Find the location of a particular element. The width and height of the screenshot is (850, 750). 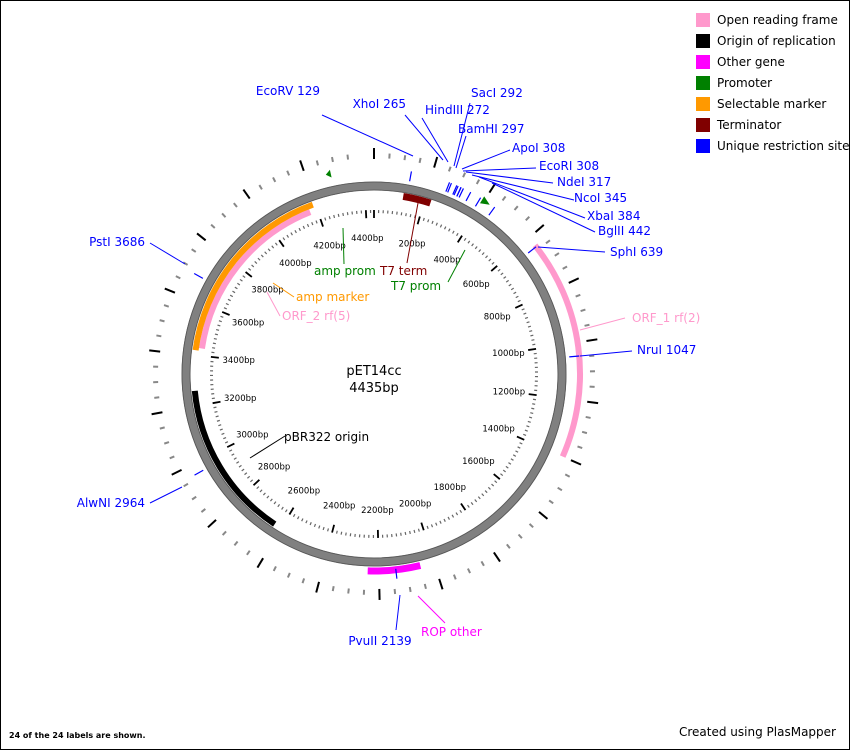

feature-label: T7 term is located at coordinates (403, 271).